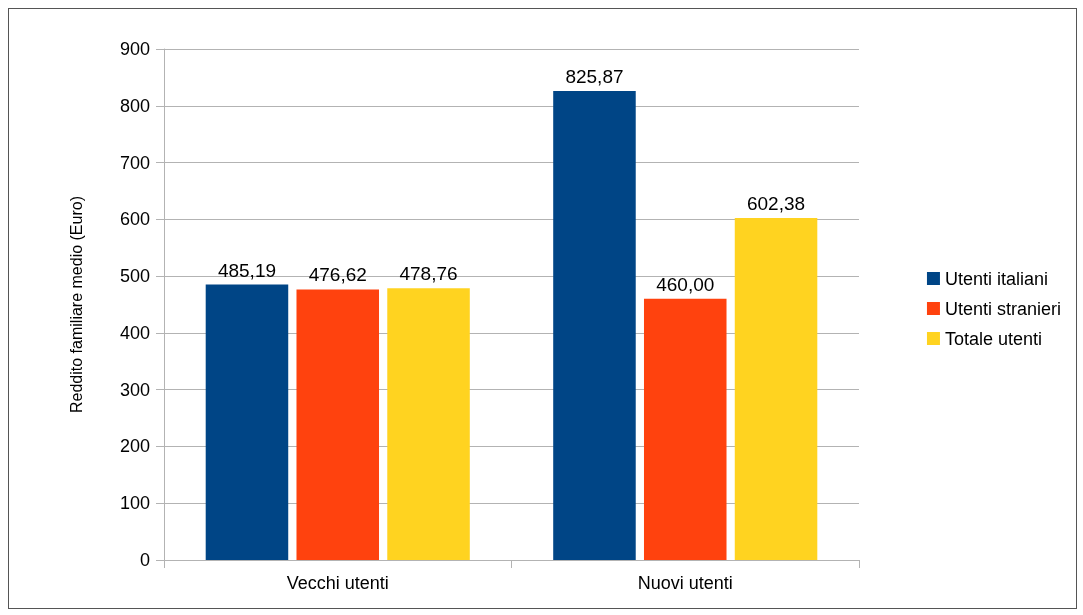 The image size is (1083, 615). I want to click on data-label: 825,87, so click(594, 77).